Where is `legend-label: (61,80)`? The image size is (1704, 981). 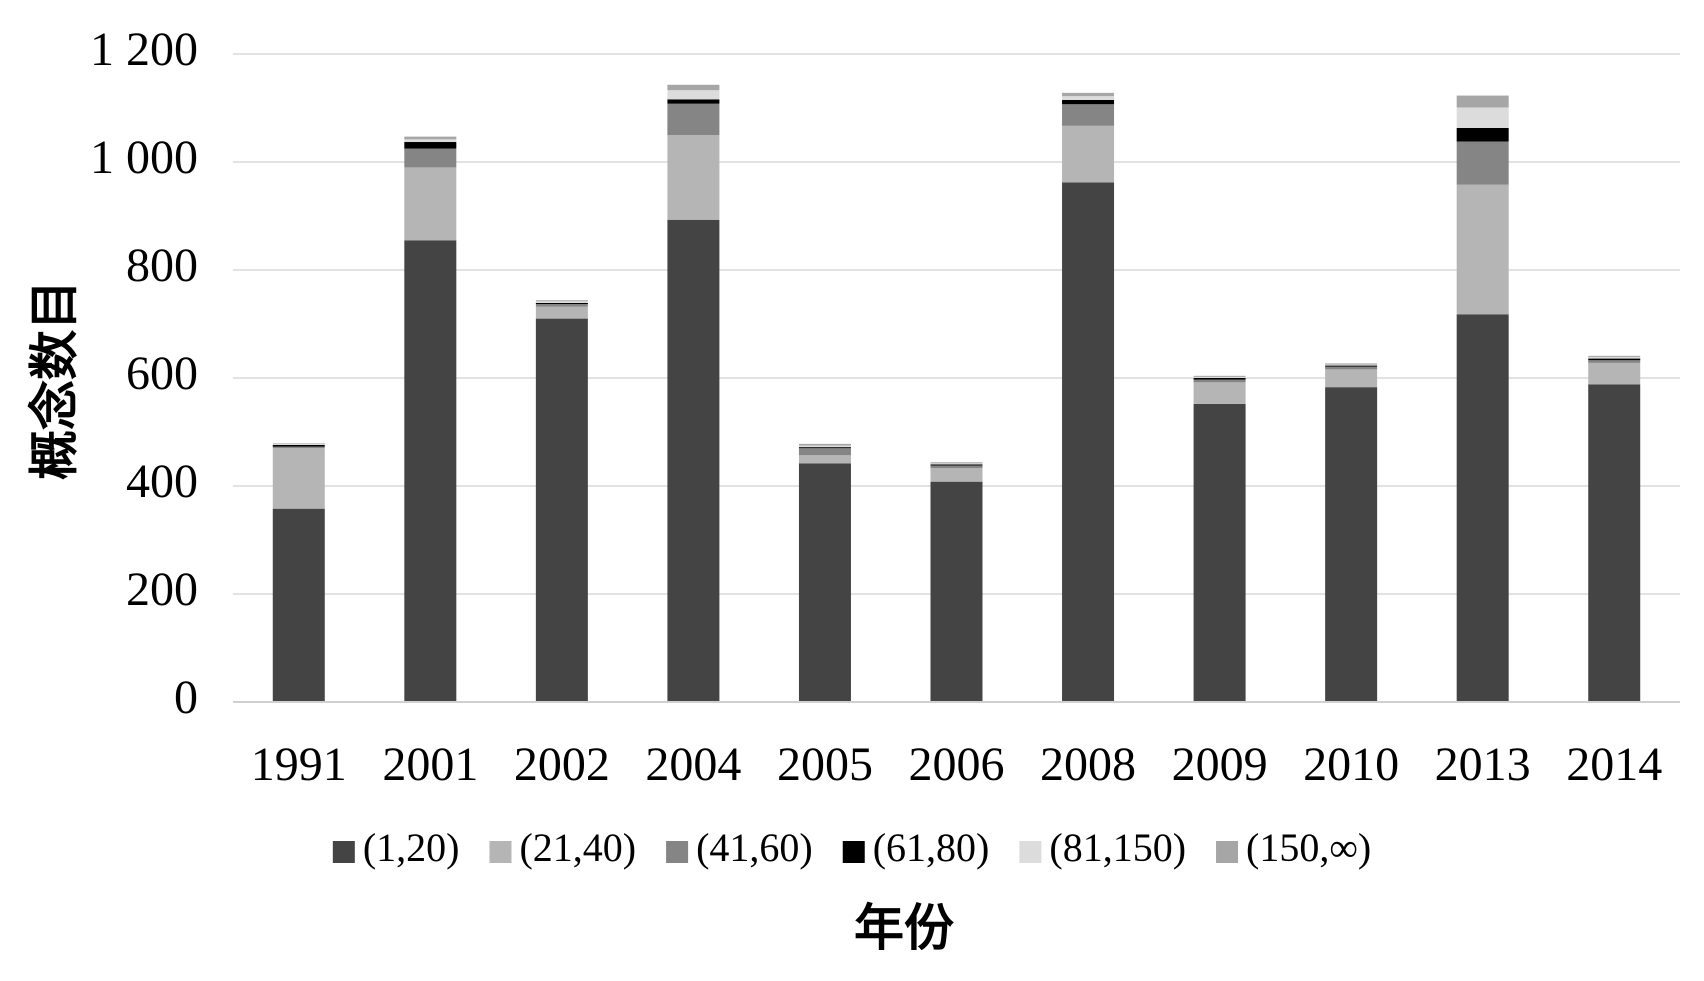 legend-label: (61,80) is located at coordinates (931, 847).